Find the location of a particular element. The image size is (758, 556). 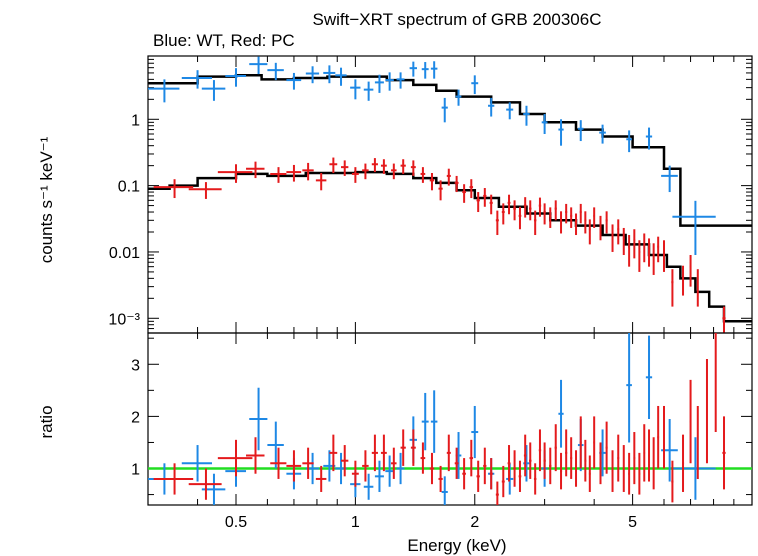

y-tick-label: 1 is located at coordinates (135, 470).